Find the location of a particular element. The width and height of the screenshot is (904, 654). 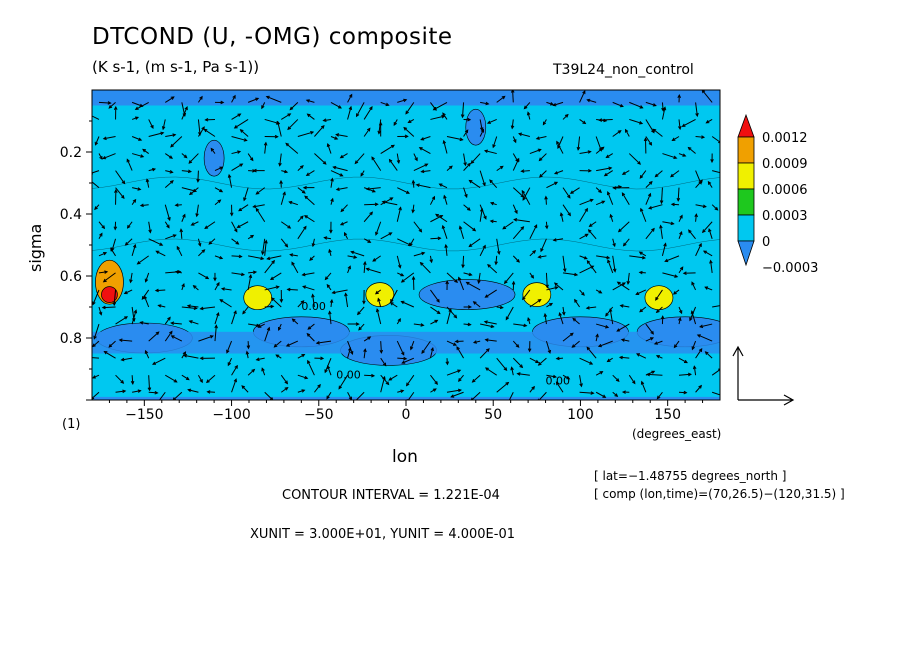

reference-vector-horizontal is located at coordinates (766, 400).